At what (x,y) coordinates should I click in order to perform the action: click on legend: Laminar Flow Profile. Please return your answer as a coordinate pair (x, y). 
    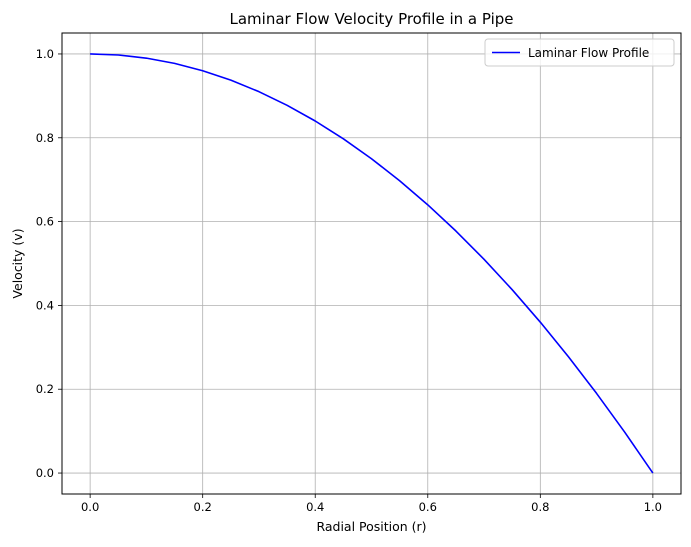
    Looking at the image, I should click on (579, 52).